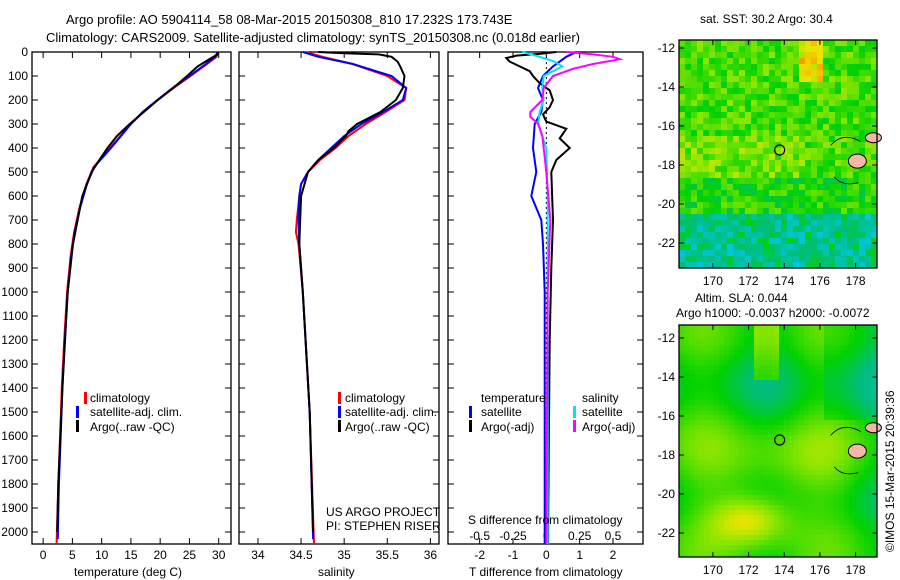 This screenshot has width=900, height=580. What do you see at coordinates (18, 124) in the screenshot?
I see `y-tick-label: 300` at bounding box center [18, 124].